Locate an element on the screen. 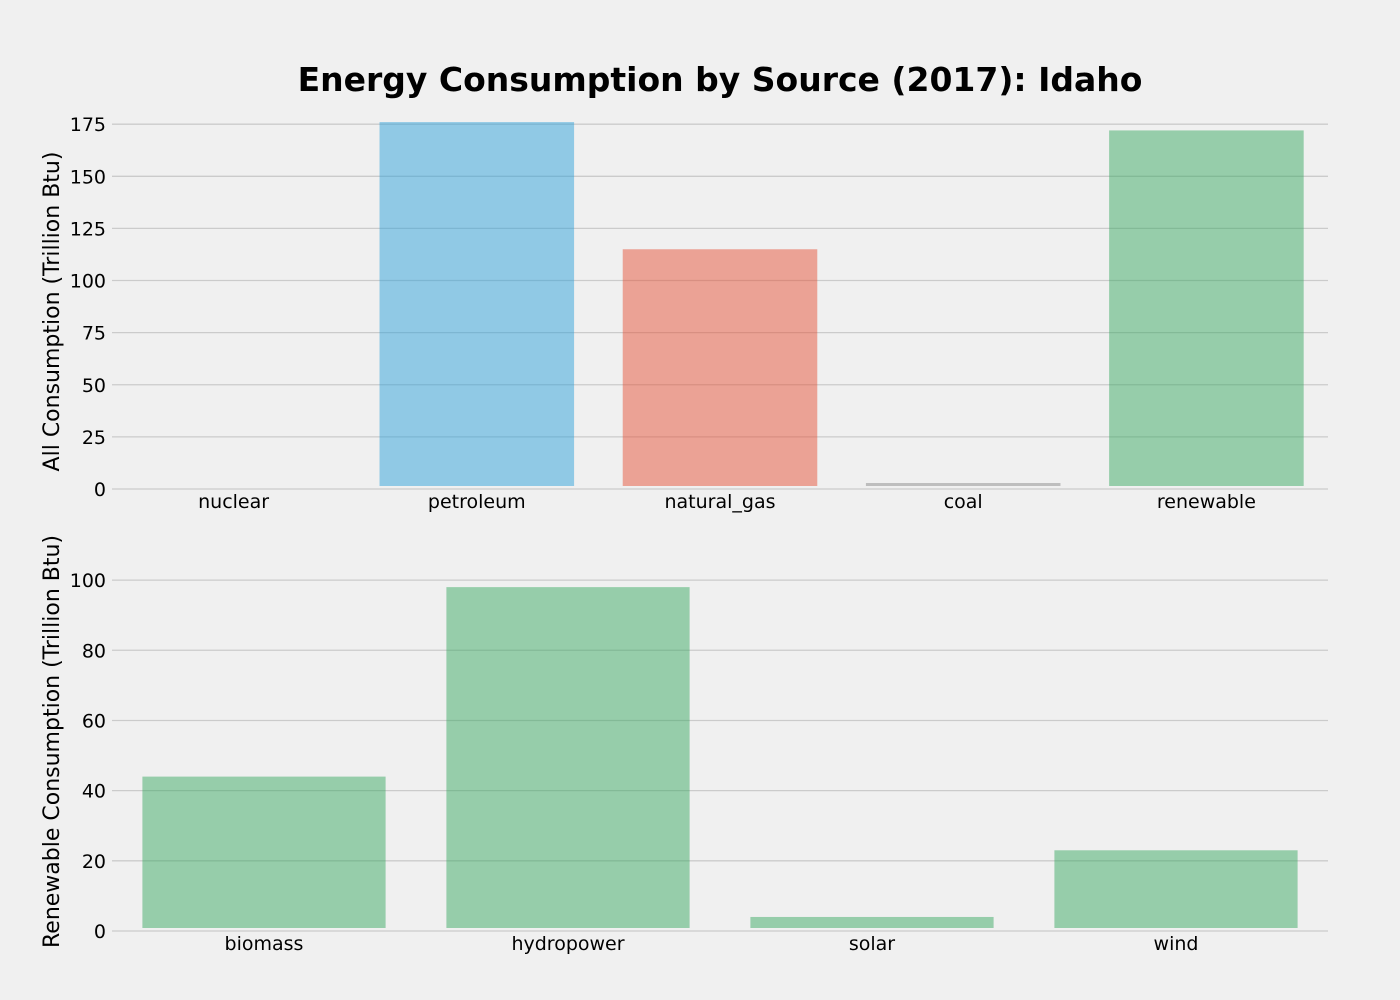 This screenshot has width=1400, height=1000. y-tick-label: 150 is located at coordinates (88, 177).